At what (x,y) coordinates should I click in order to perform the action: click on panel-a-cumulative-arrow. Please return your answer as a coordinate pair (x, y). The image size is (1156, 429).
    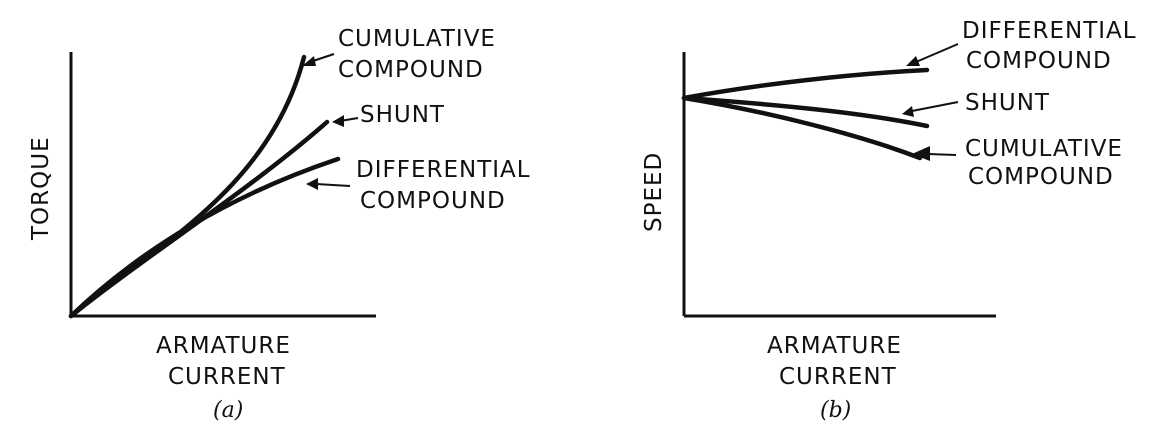
    Looking at the image, I should click on (318, 59).